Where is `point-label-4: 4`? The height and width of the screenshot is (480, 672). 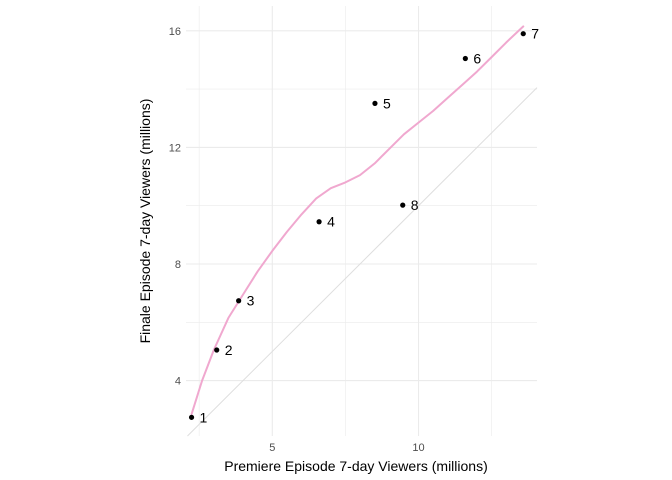 point-label-4: 4 is located at coordinates (331, 222).